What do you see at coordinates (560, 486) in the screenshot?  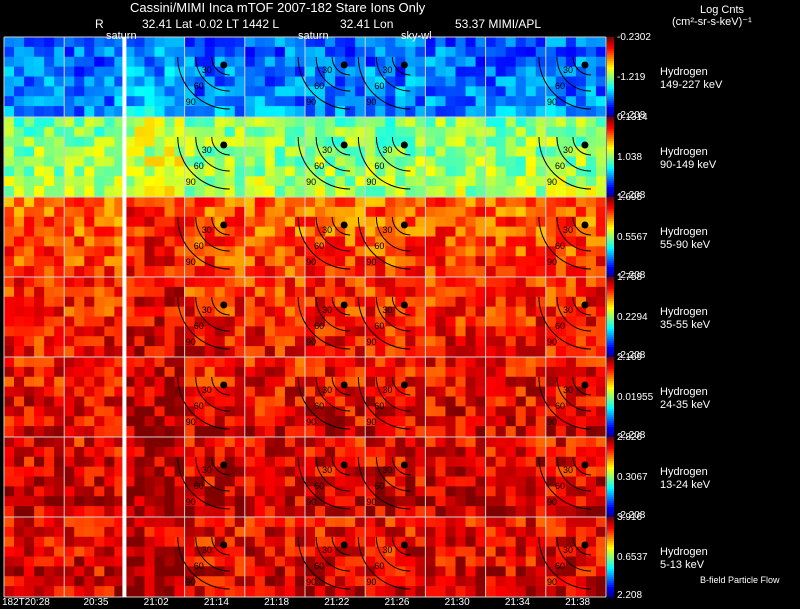 I see `contour-label: 60` at bounding box center [560, 486].